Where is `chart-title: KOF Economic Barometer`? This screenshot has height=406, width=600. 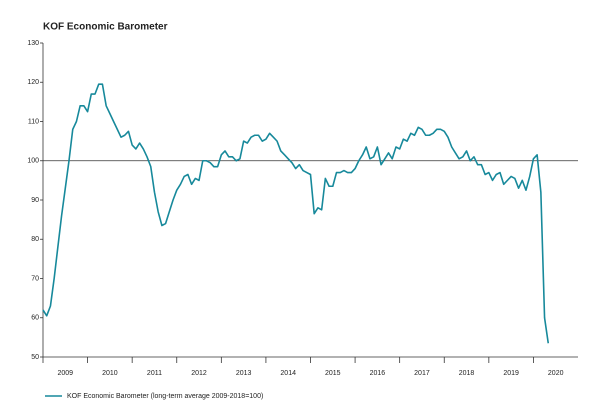 chart-title: KOF Economic Barometer is located at coordinates (105, 27).